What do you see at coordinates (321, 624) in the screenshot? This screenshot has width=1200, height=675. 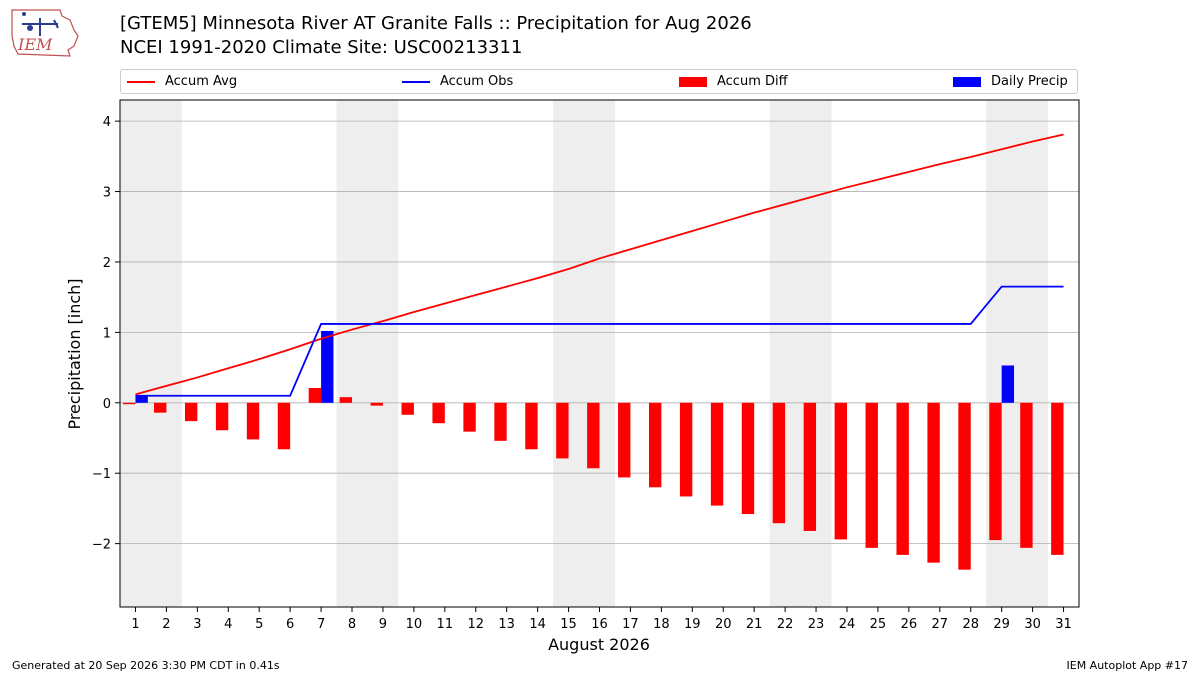 I see `xtick-label: 7` at bounding box center [321, 624].